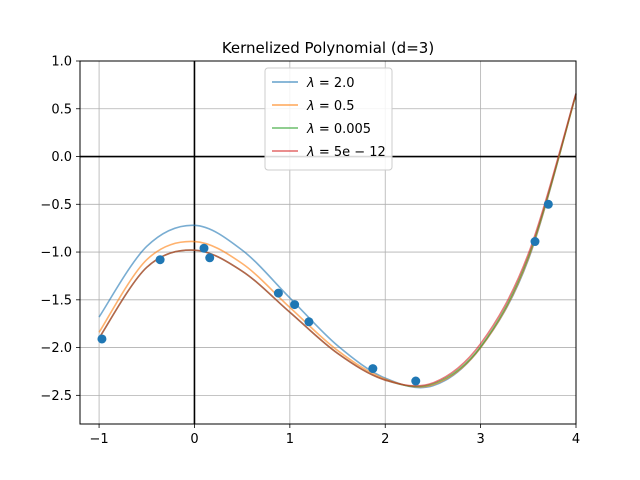 Image resolution: width=640 pixels, height=480 pixels. What do you see at coordinates (56, 253) in the screenshot?
I see `y-tick-label-4: −1.0` at bounding box center [56, 253].